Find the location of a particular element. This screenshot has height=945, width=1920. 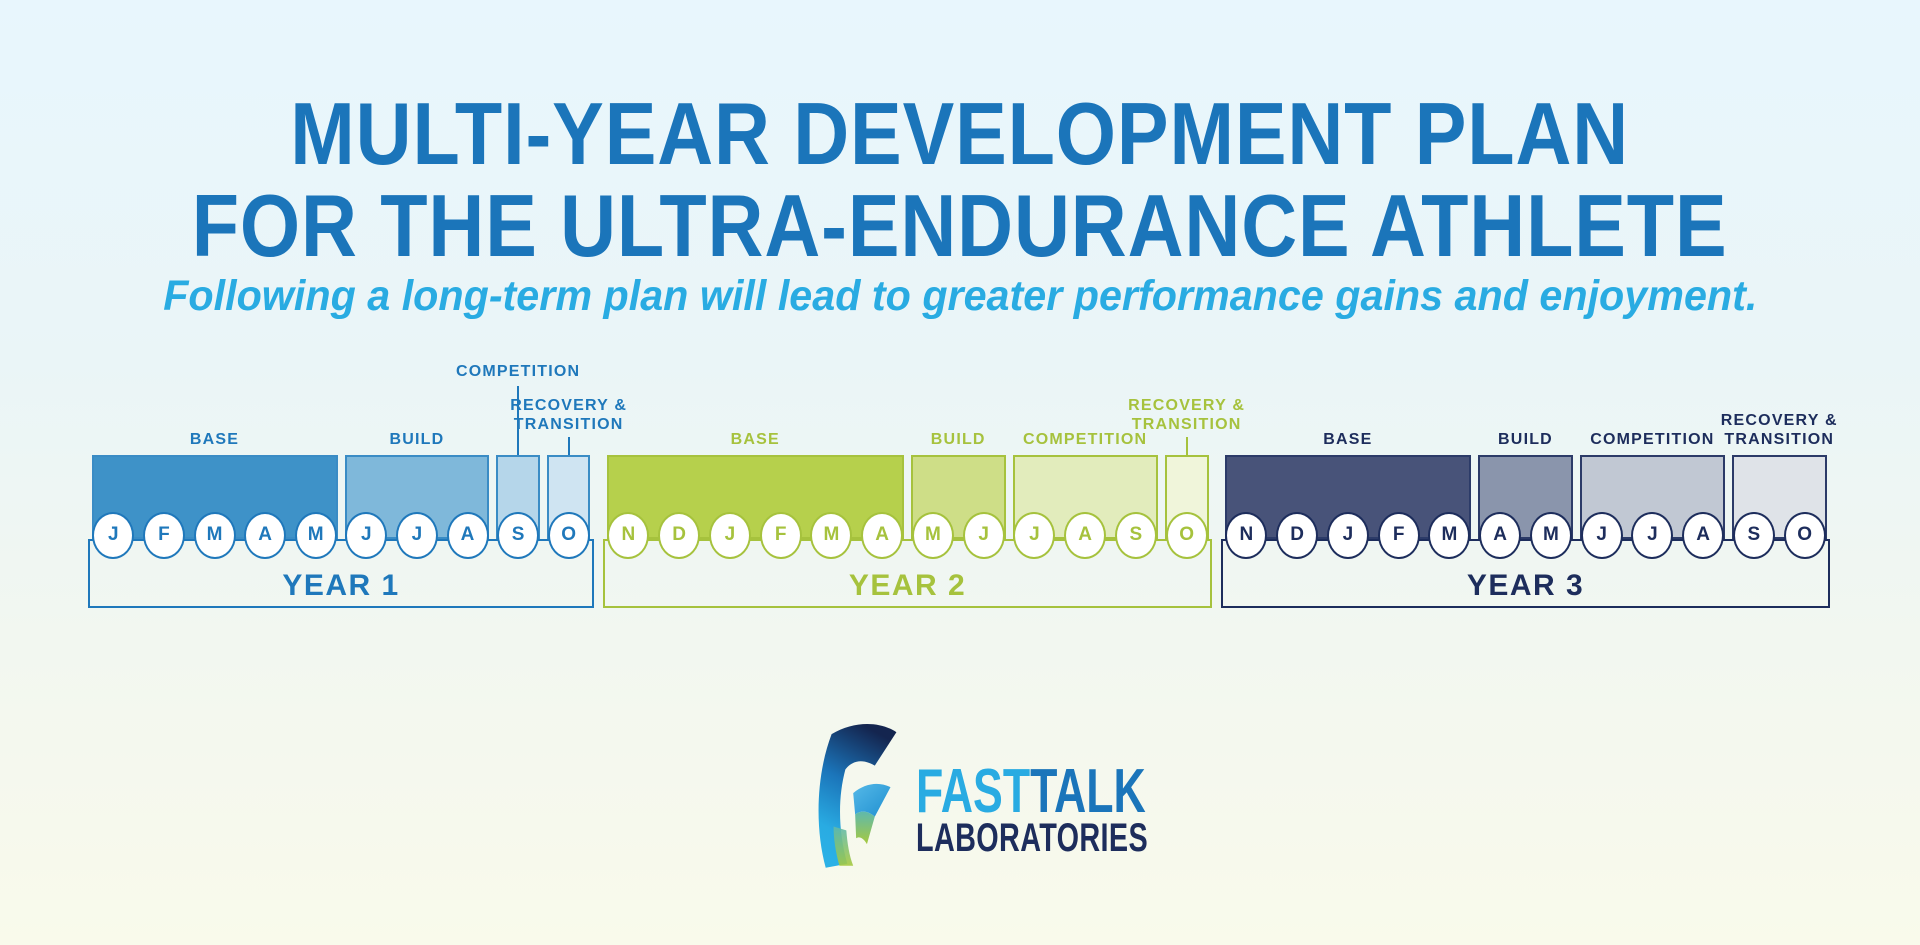

logo-wordmark: FASTTALK is located at coordinates (1031, 791).